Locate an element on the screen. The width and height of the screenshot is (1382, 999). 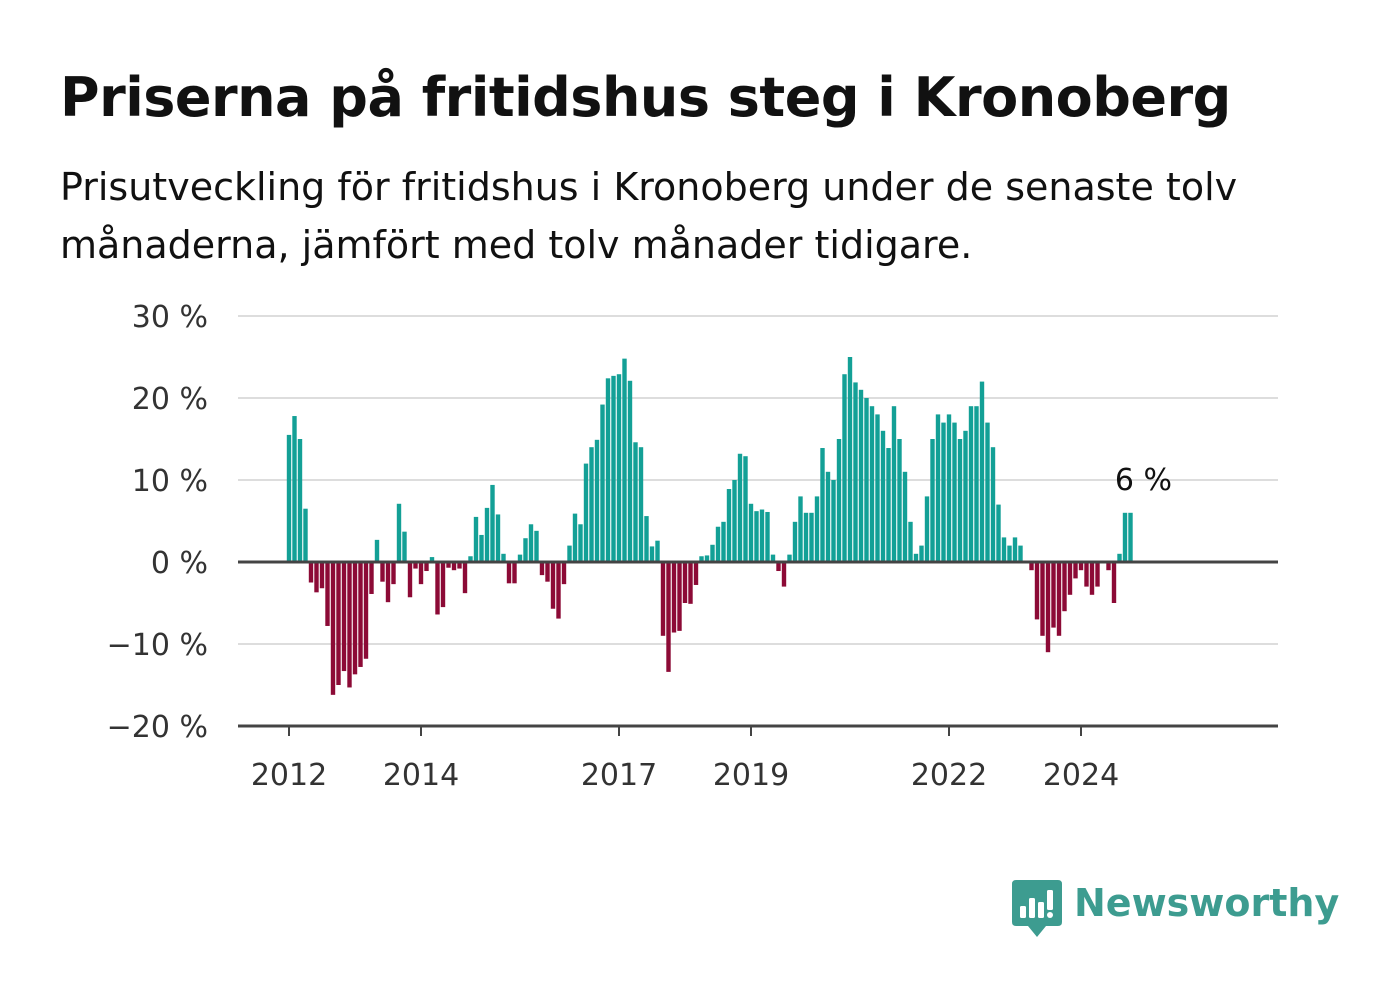
y-tick-label: −20 % is located at coordinates (157, 727).